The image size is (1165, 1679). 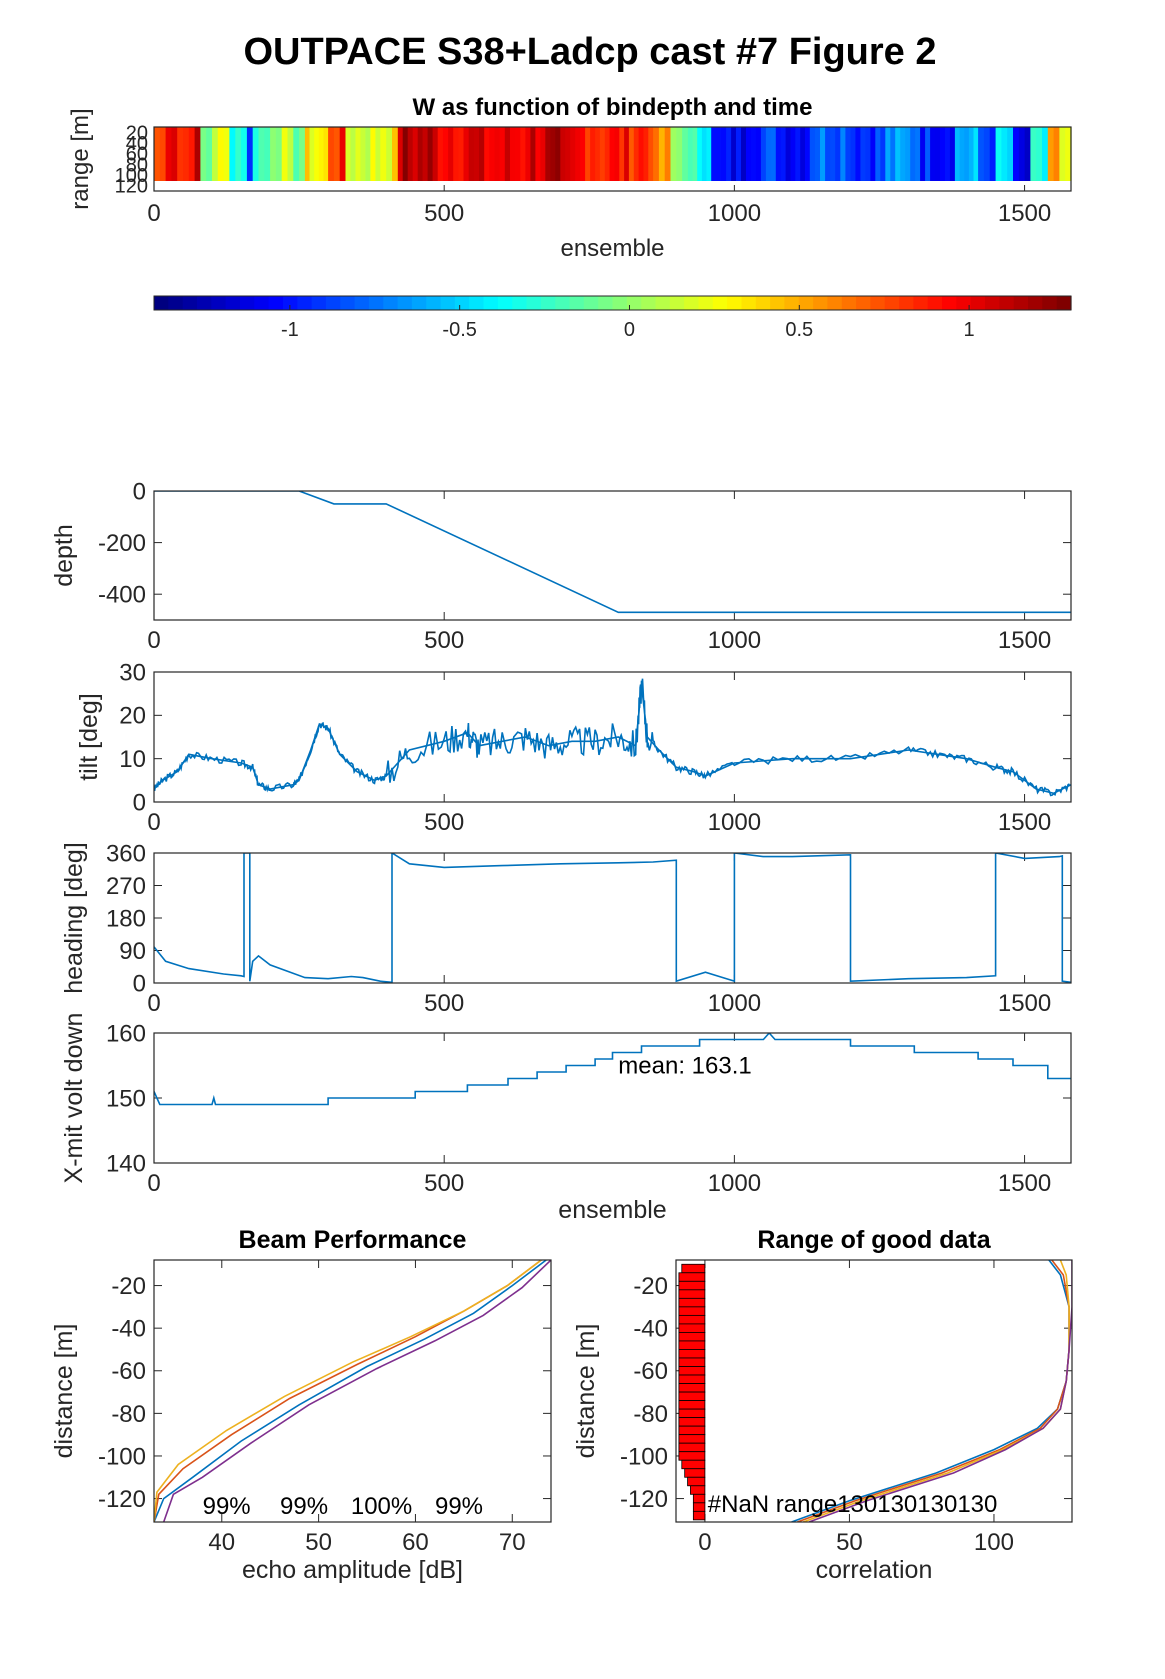 What do you see at coordinates (415, 1542) in the screenshot?
I see `x-tick-label: 60` at bounding box center [415, 1542].